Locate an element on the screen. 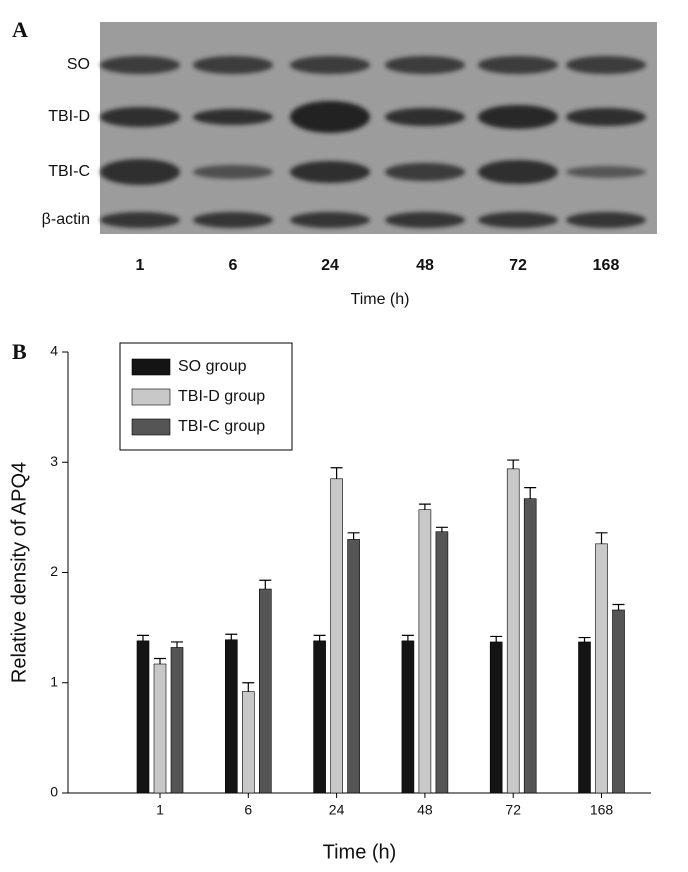 The width and height of the screenshot is (688, 872). x-tick-label: 72 is located at coordinates (513, 810).